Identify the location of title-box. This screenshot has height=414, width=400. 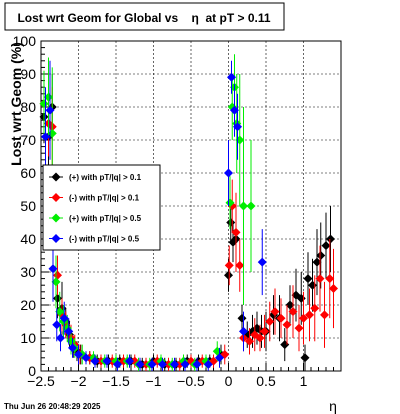
(144, 16).